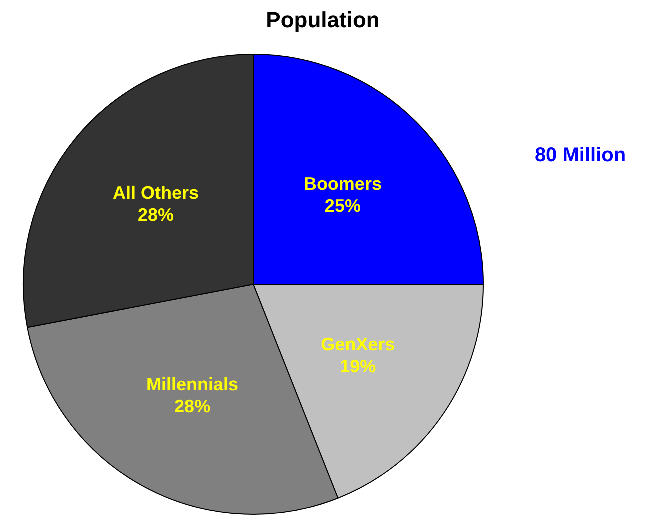 The image size is (645, 519). Describe the element at coordinates (580, 155) in the screenshot. I see `text: 80 Million` at that location.